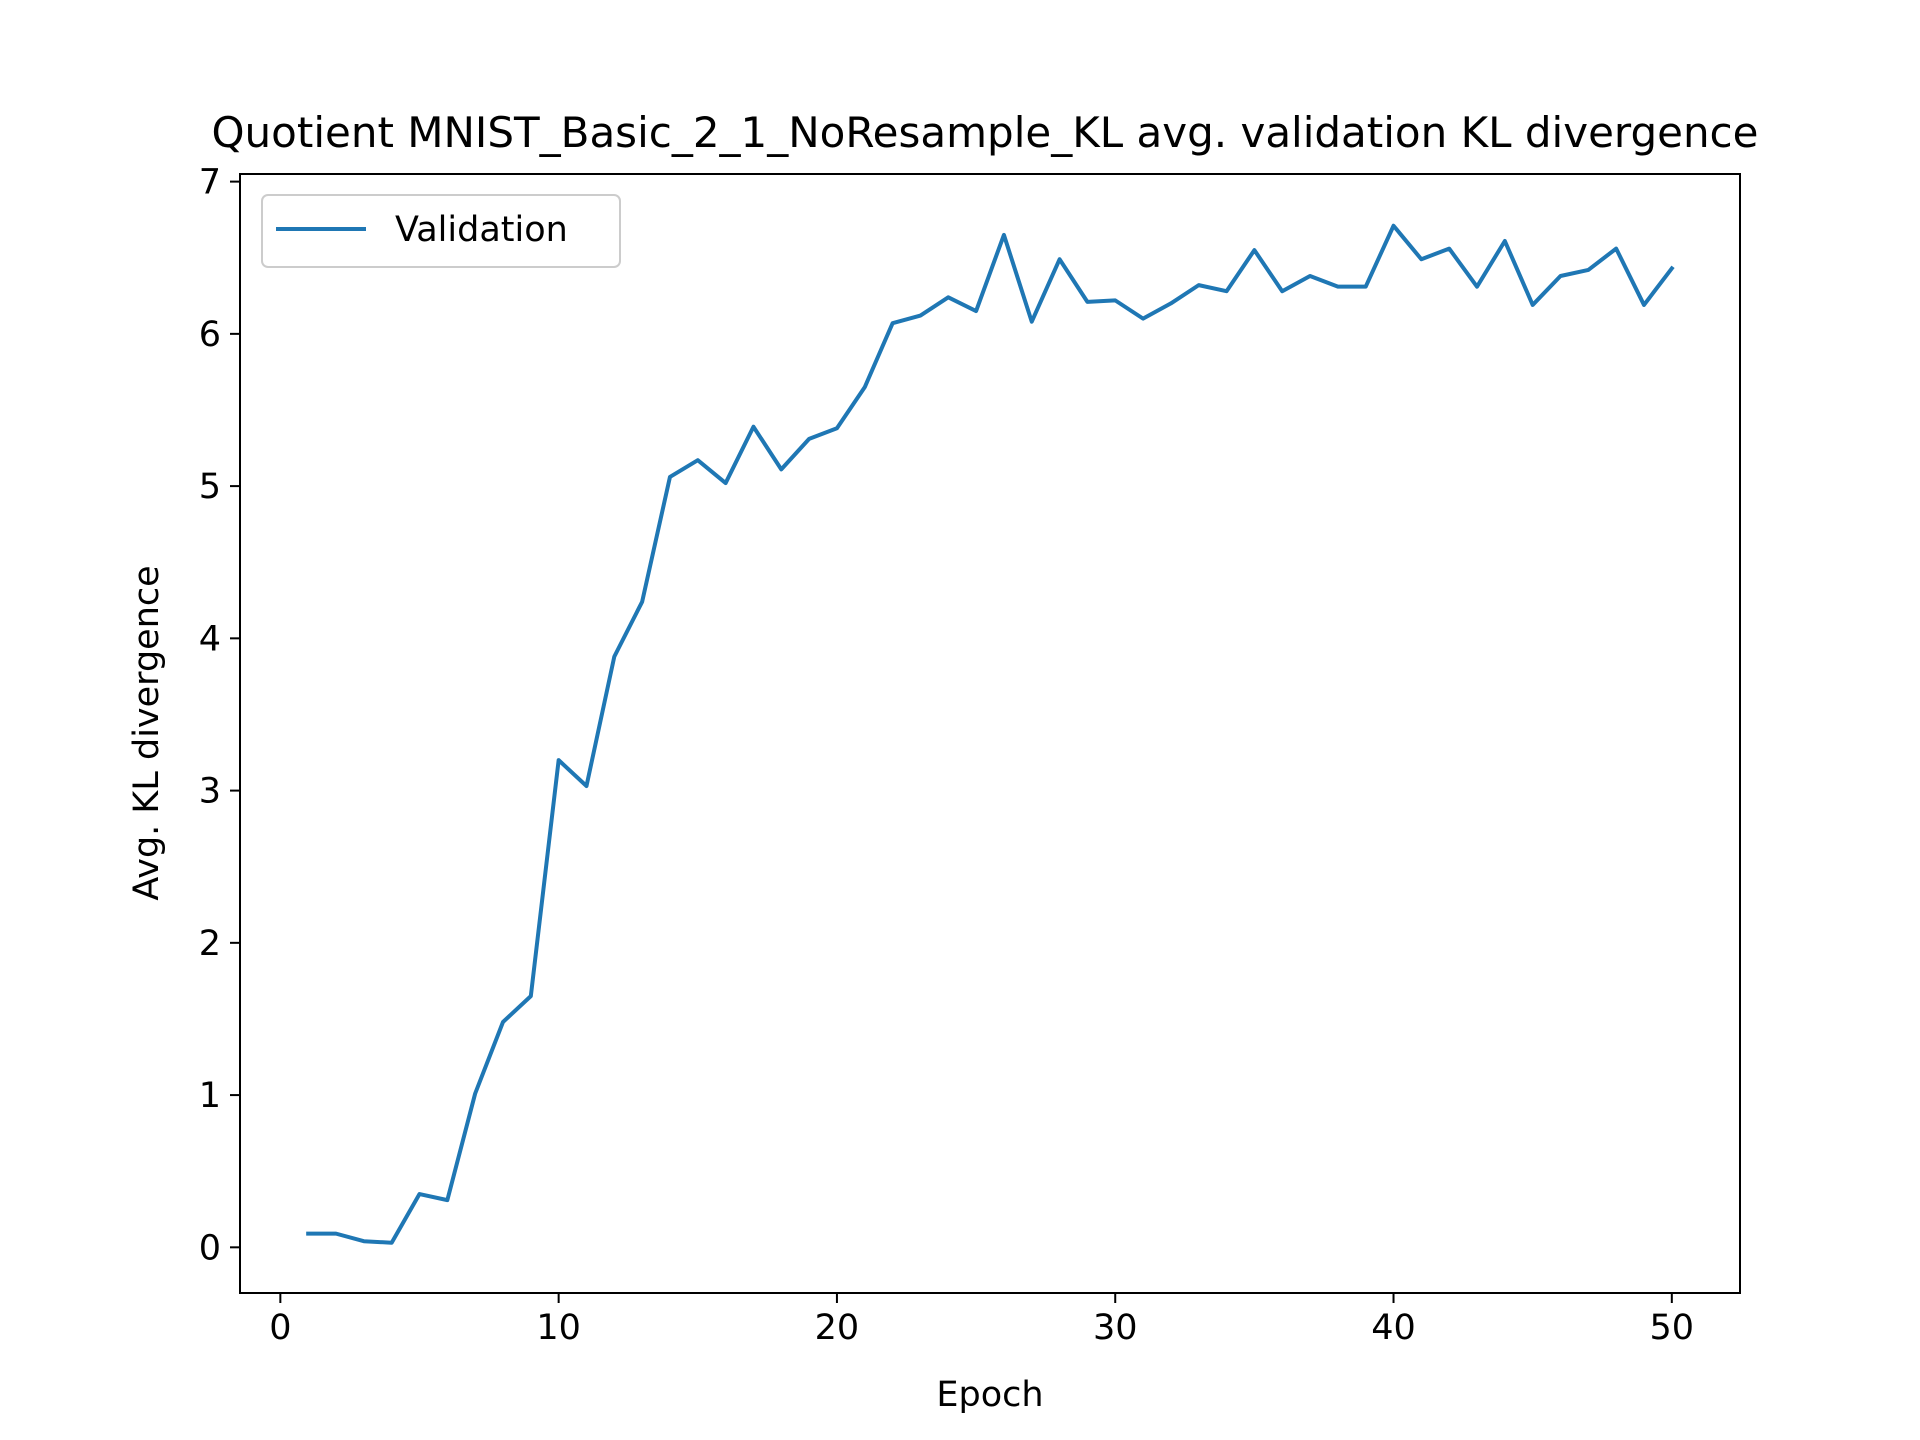 The height and width of the screenshot is (1440, 1920). I want to click on y-axis: 0 1 2 3 4 5 6 7, so click(219, 715).